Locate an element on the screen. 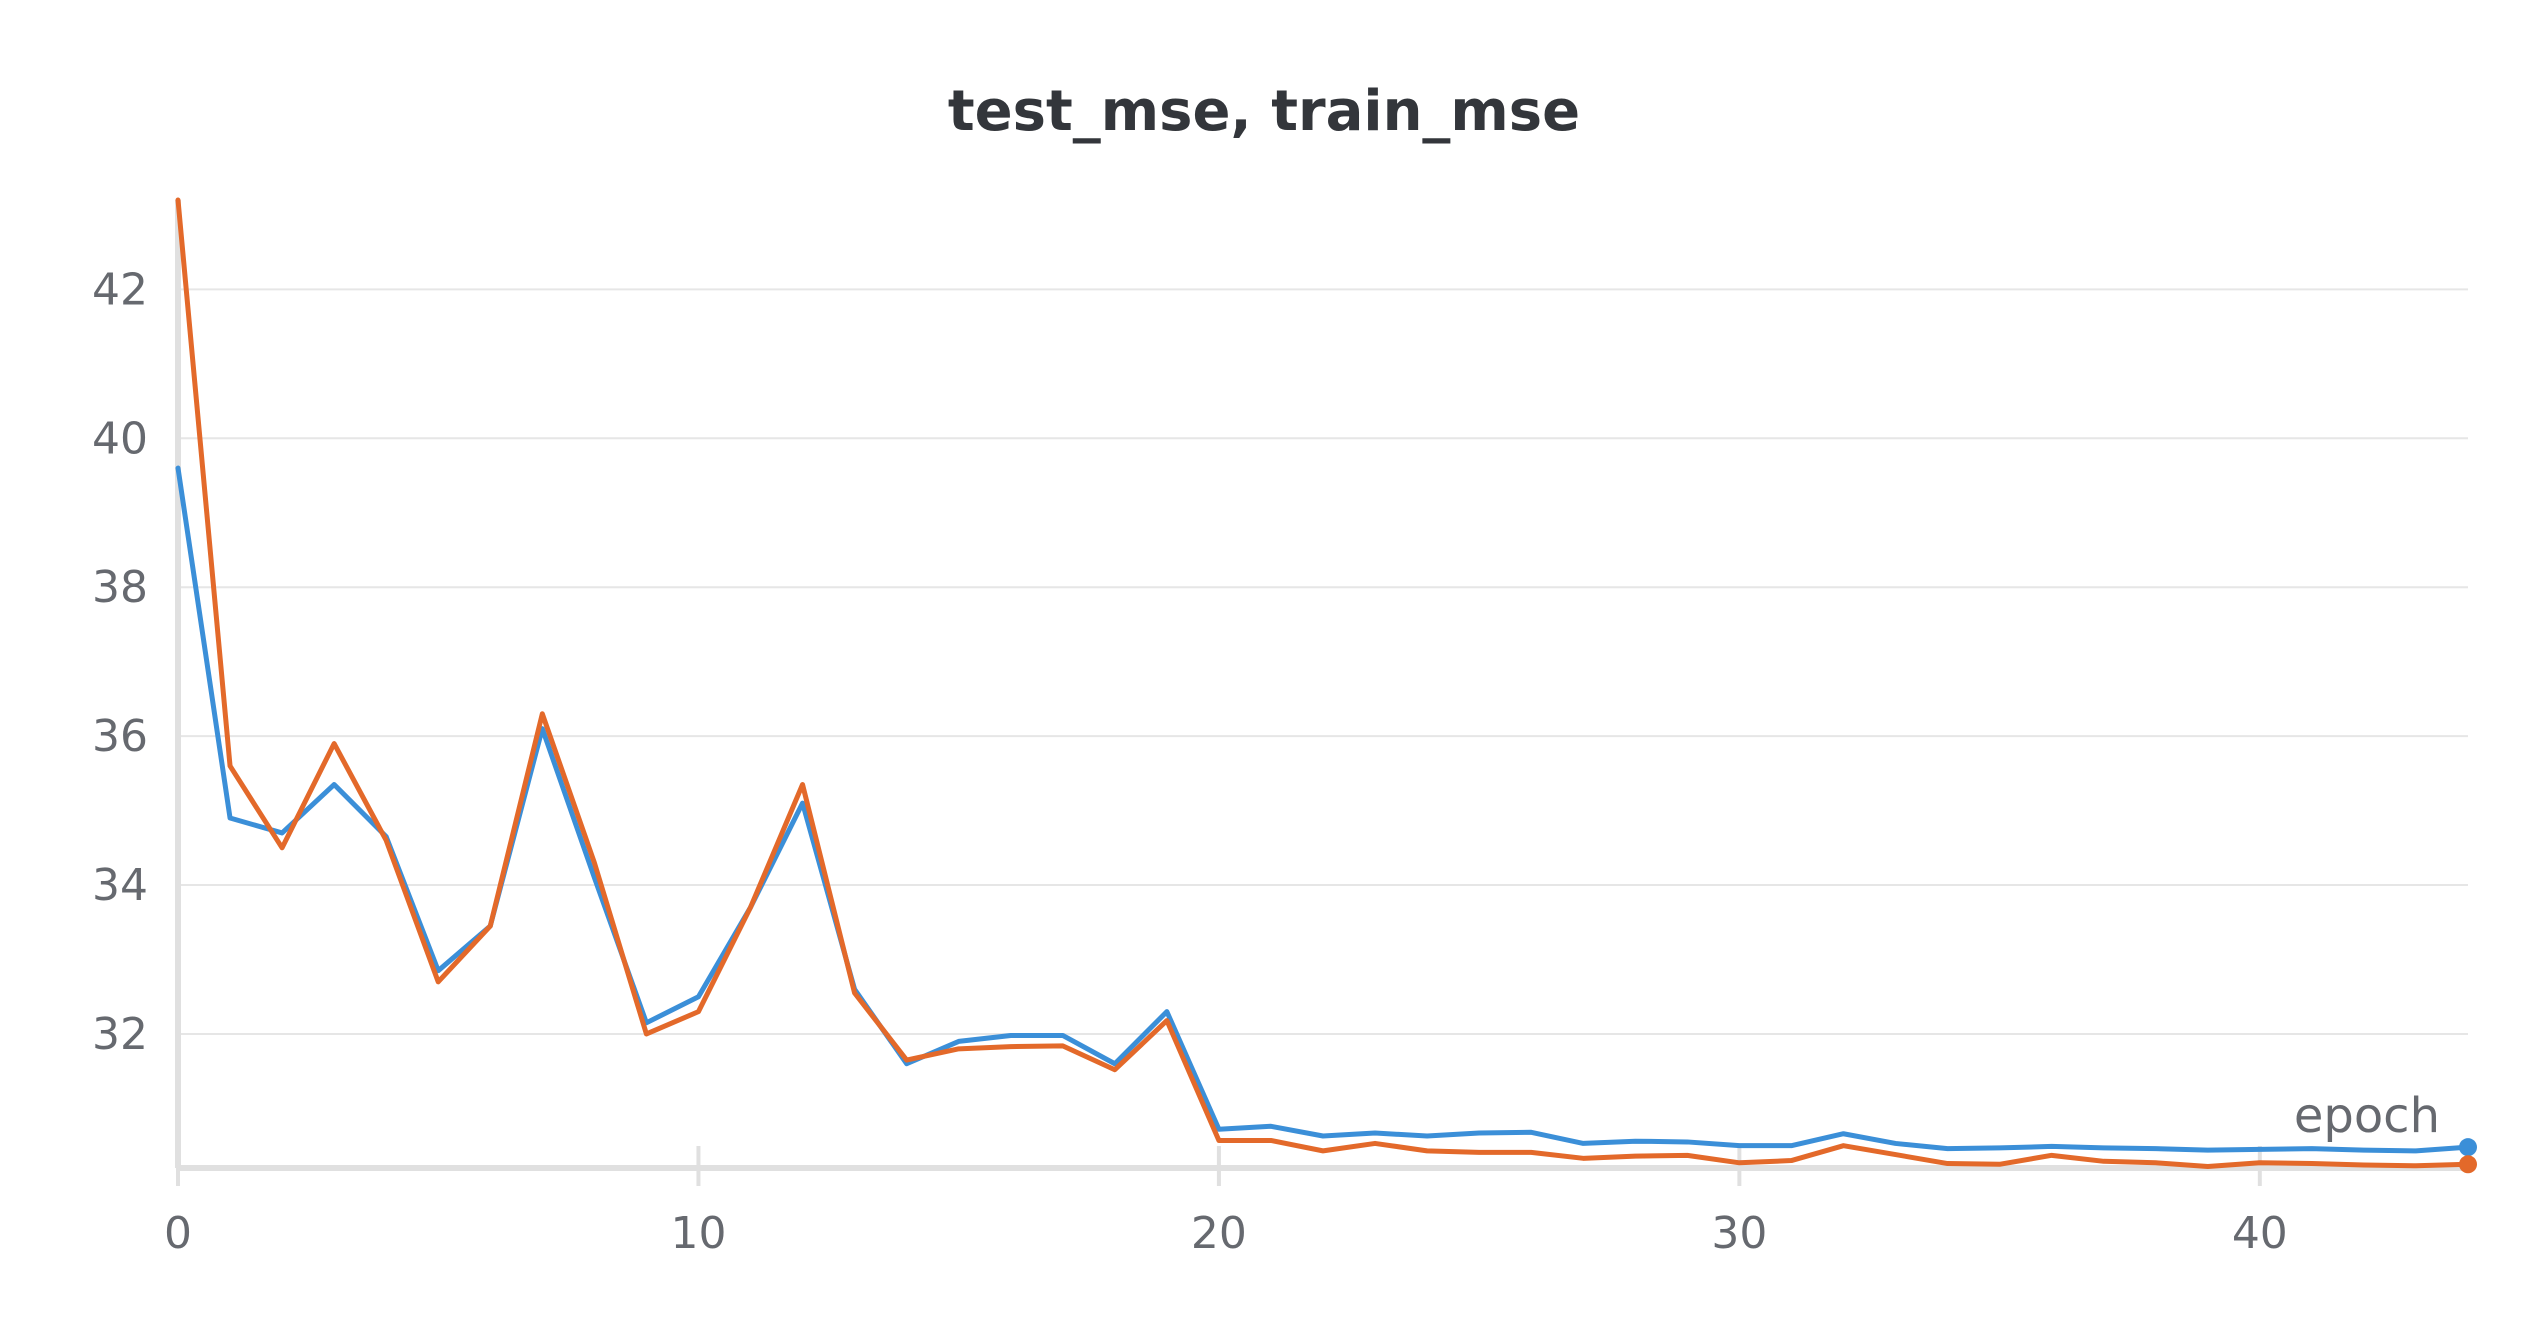 This screenshot has height=1328, width=2528. y-tick-label: 36 is located at coordinates (120, 736).